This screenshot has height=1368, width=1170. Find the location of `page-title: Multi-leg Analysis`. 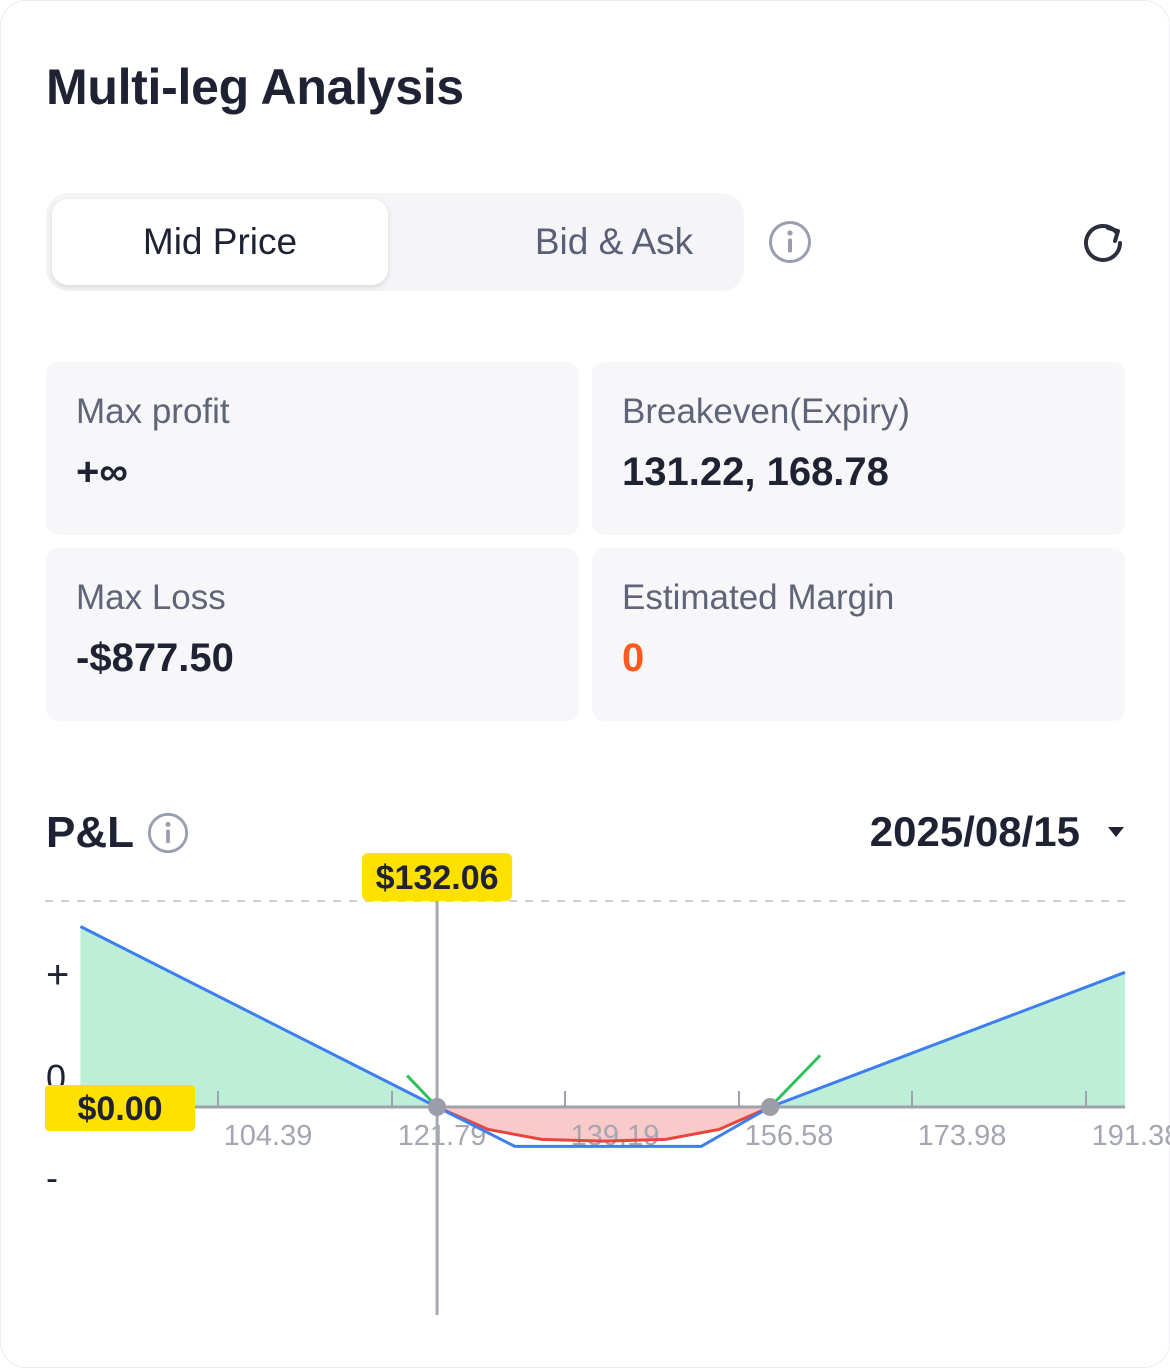

page-title: Multi-leg Analysis is located at coordinates (255, 87).